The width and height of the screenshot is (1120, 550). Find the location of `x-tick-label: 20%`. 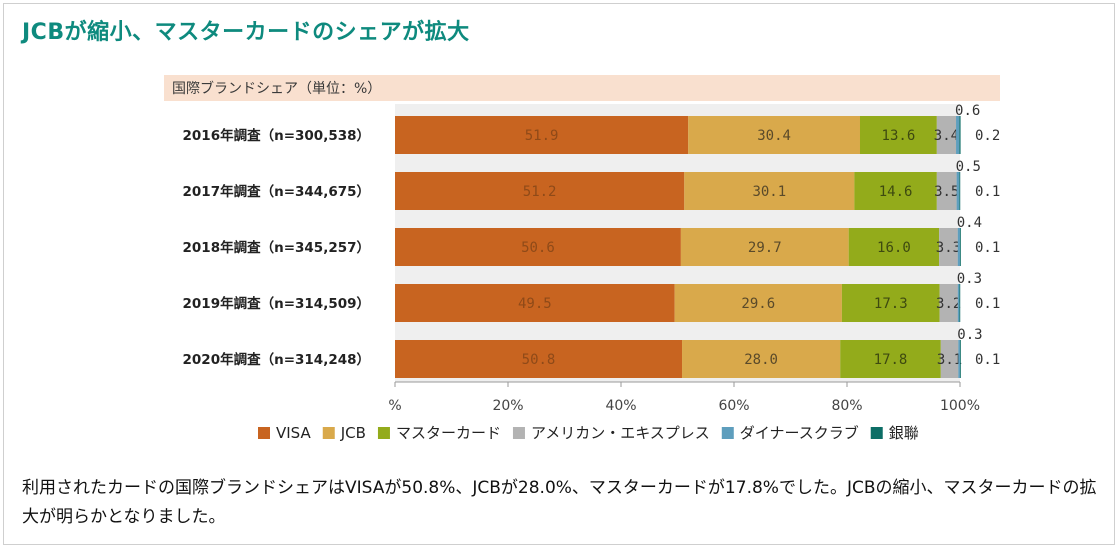

x-tick-label: 20% is located at coordinates (507, 406).